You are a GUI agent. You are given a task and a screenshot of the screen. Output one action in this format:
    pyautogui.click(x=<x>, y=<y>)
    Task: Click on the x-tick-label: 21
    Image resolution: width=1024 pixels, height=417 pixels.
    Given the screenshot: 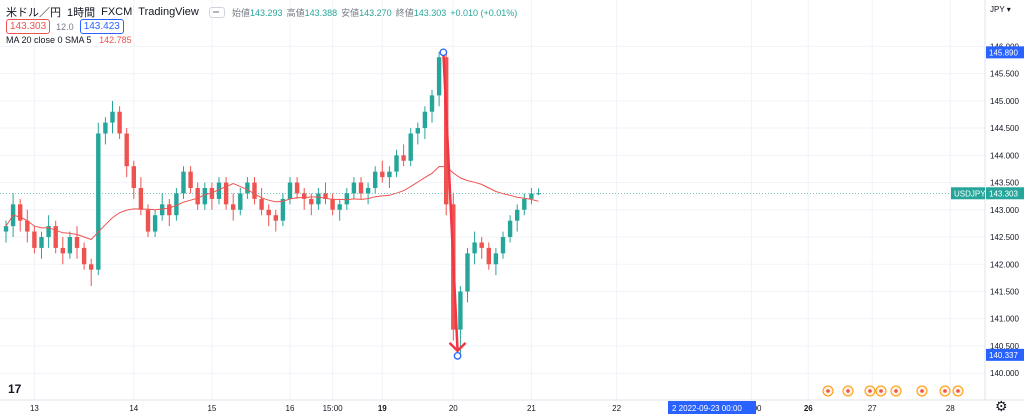 What is the action you would take?
    pyautogui.click(x=531, y=408)
    